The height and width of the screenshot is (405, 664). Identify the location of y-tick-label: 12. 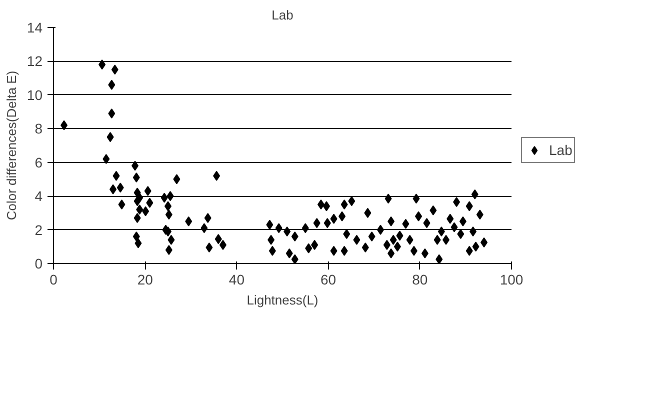
(34, 61).